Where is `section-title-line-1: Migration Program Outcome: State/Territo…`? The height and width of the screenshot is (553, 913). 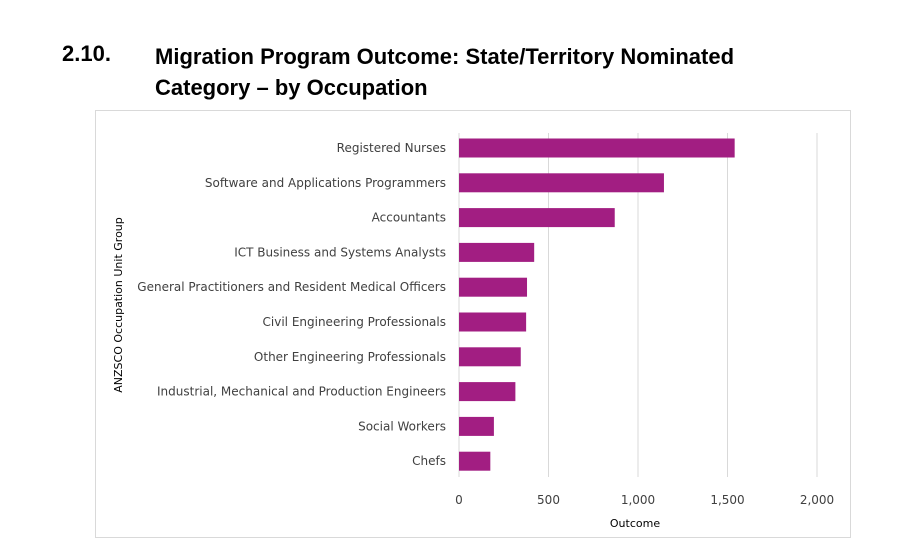 section-title-line-1: Migration Program Outcome: State/Territo… is located at coordinates (445, 56).